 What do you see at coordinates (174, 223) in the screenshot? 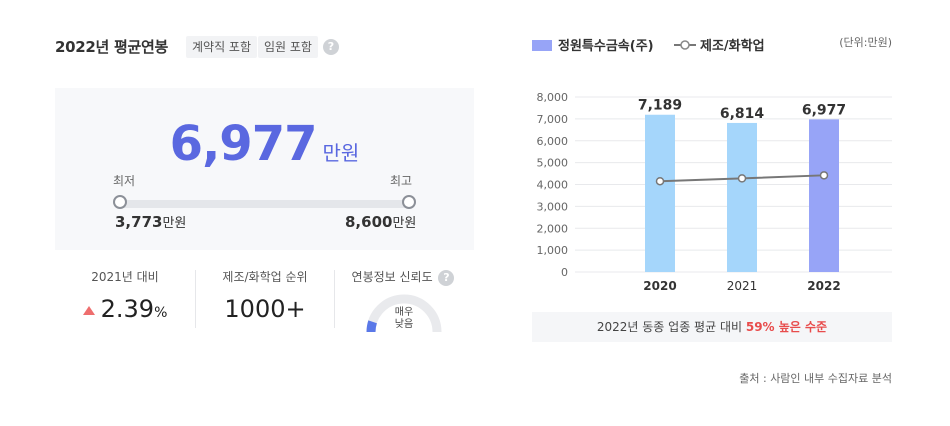
I see `min-salary-unit: 만원` at bounding box center [174, 223].